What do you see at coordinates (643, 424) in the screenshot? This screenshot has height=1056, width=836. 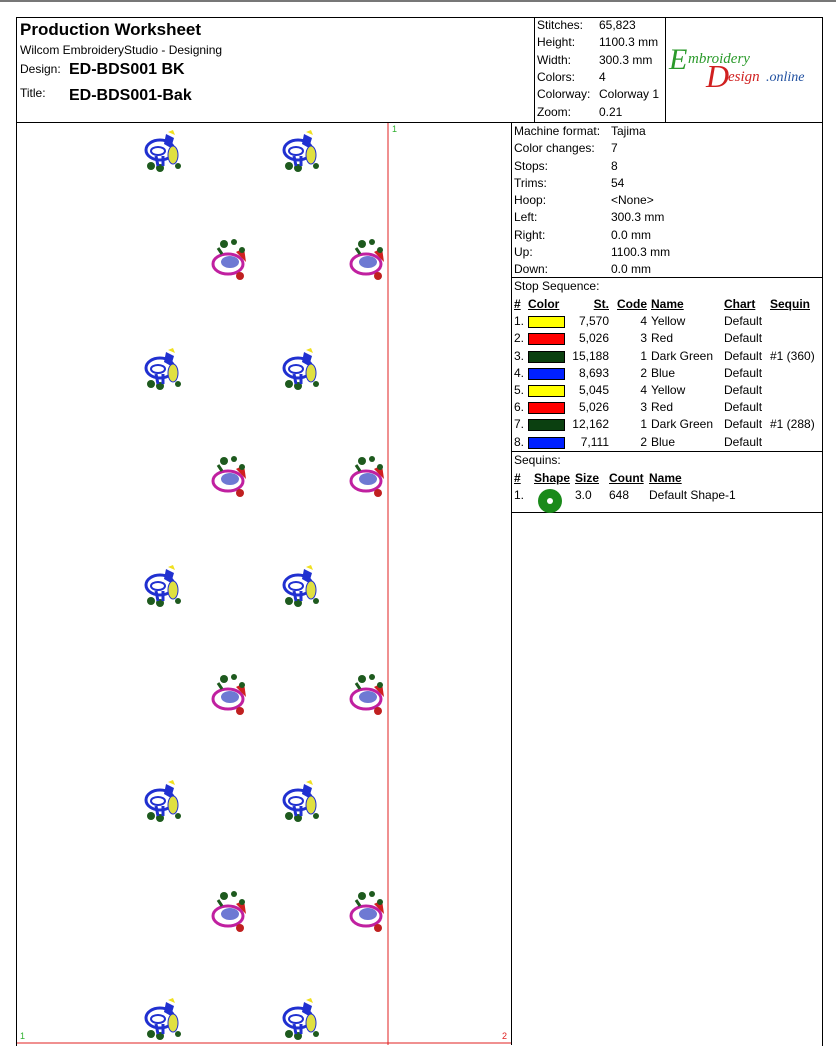 I see `color-code: 1` at bounding box center [643, 424].